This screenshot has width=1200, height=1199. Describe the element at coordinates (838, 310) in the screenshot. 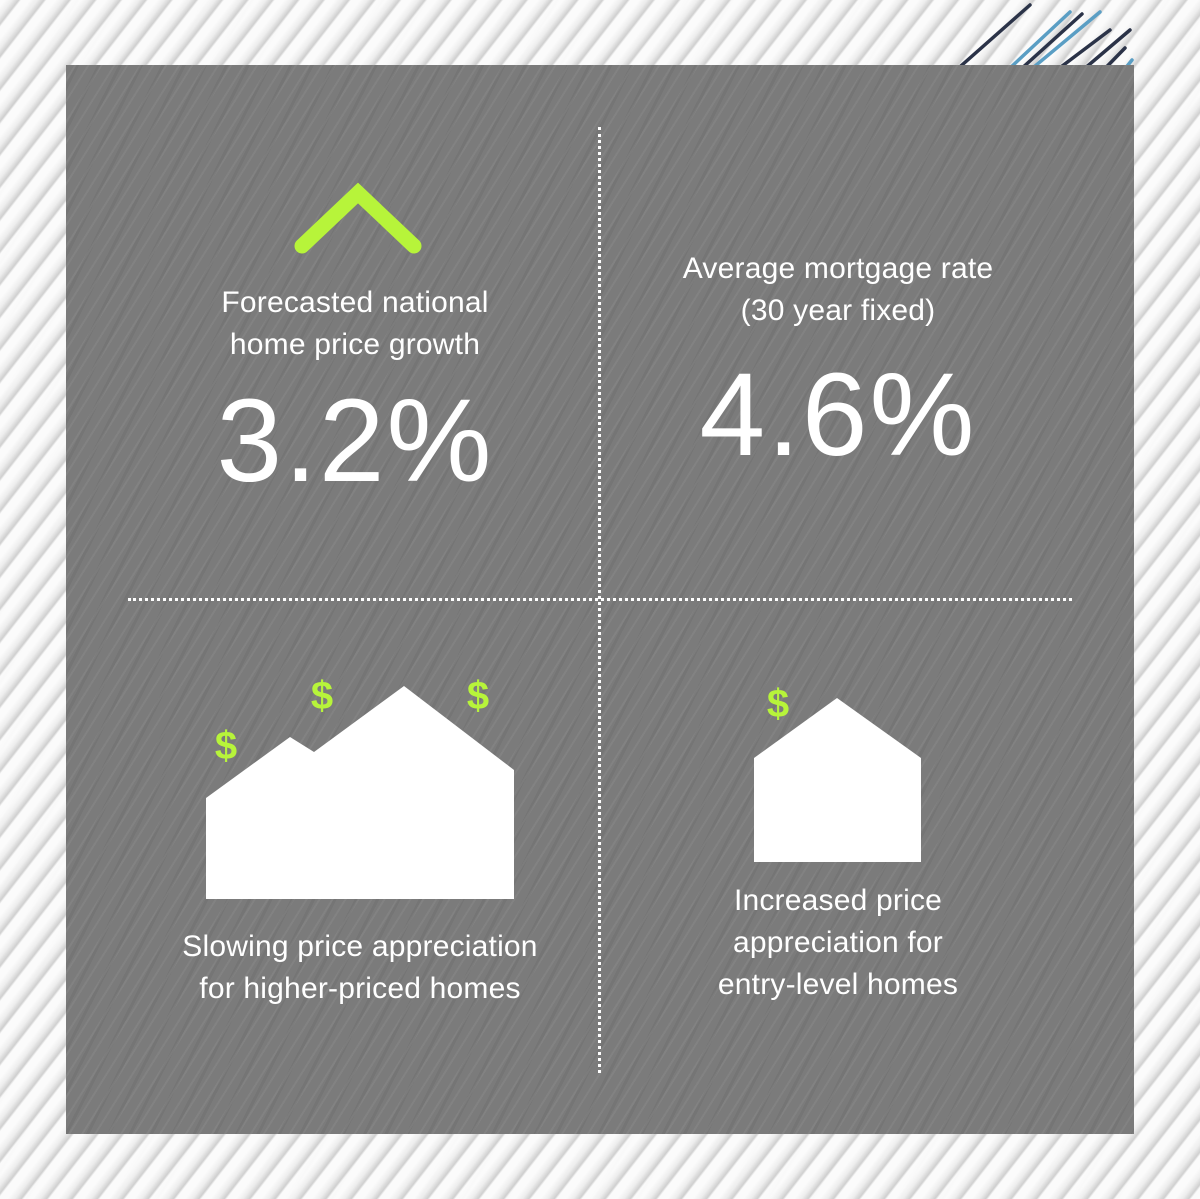

I see `label-line: (30 year fixed)` at that location.